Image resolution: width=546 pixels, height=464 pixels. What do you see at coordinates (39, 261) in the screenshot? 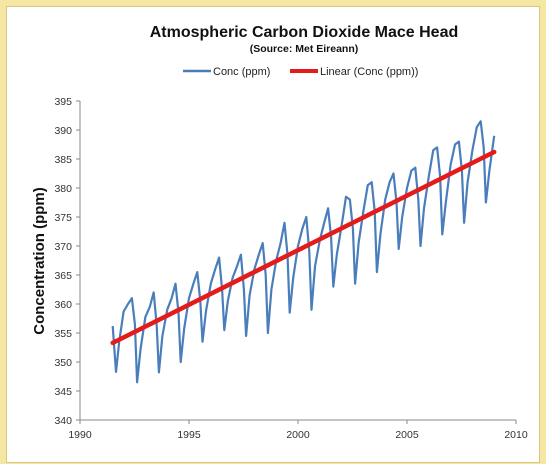
I see `y-axis-title: Concentration (ppm)` at bounding box center [39, 261].